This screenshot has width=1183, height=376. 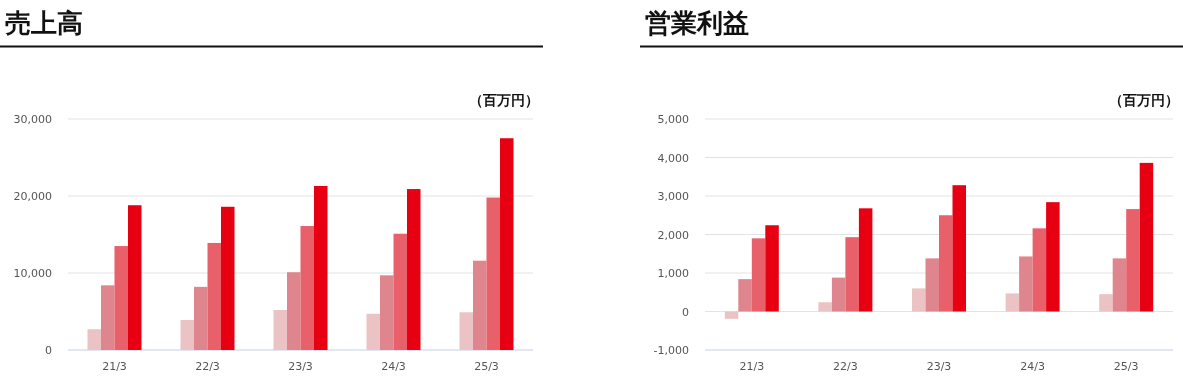 I want to click on y-tick-label: 3,000, so click(x=673, y=196).